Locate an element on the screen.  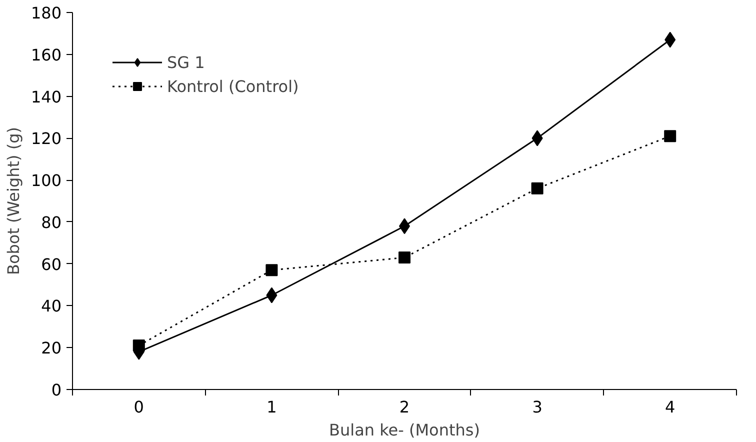
y-tick-label: 120 is located at coordinates (46, 138).